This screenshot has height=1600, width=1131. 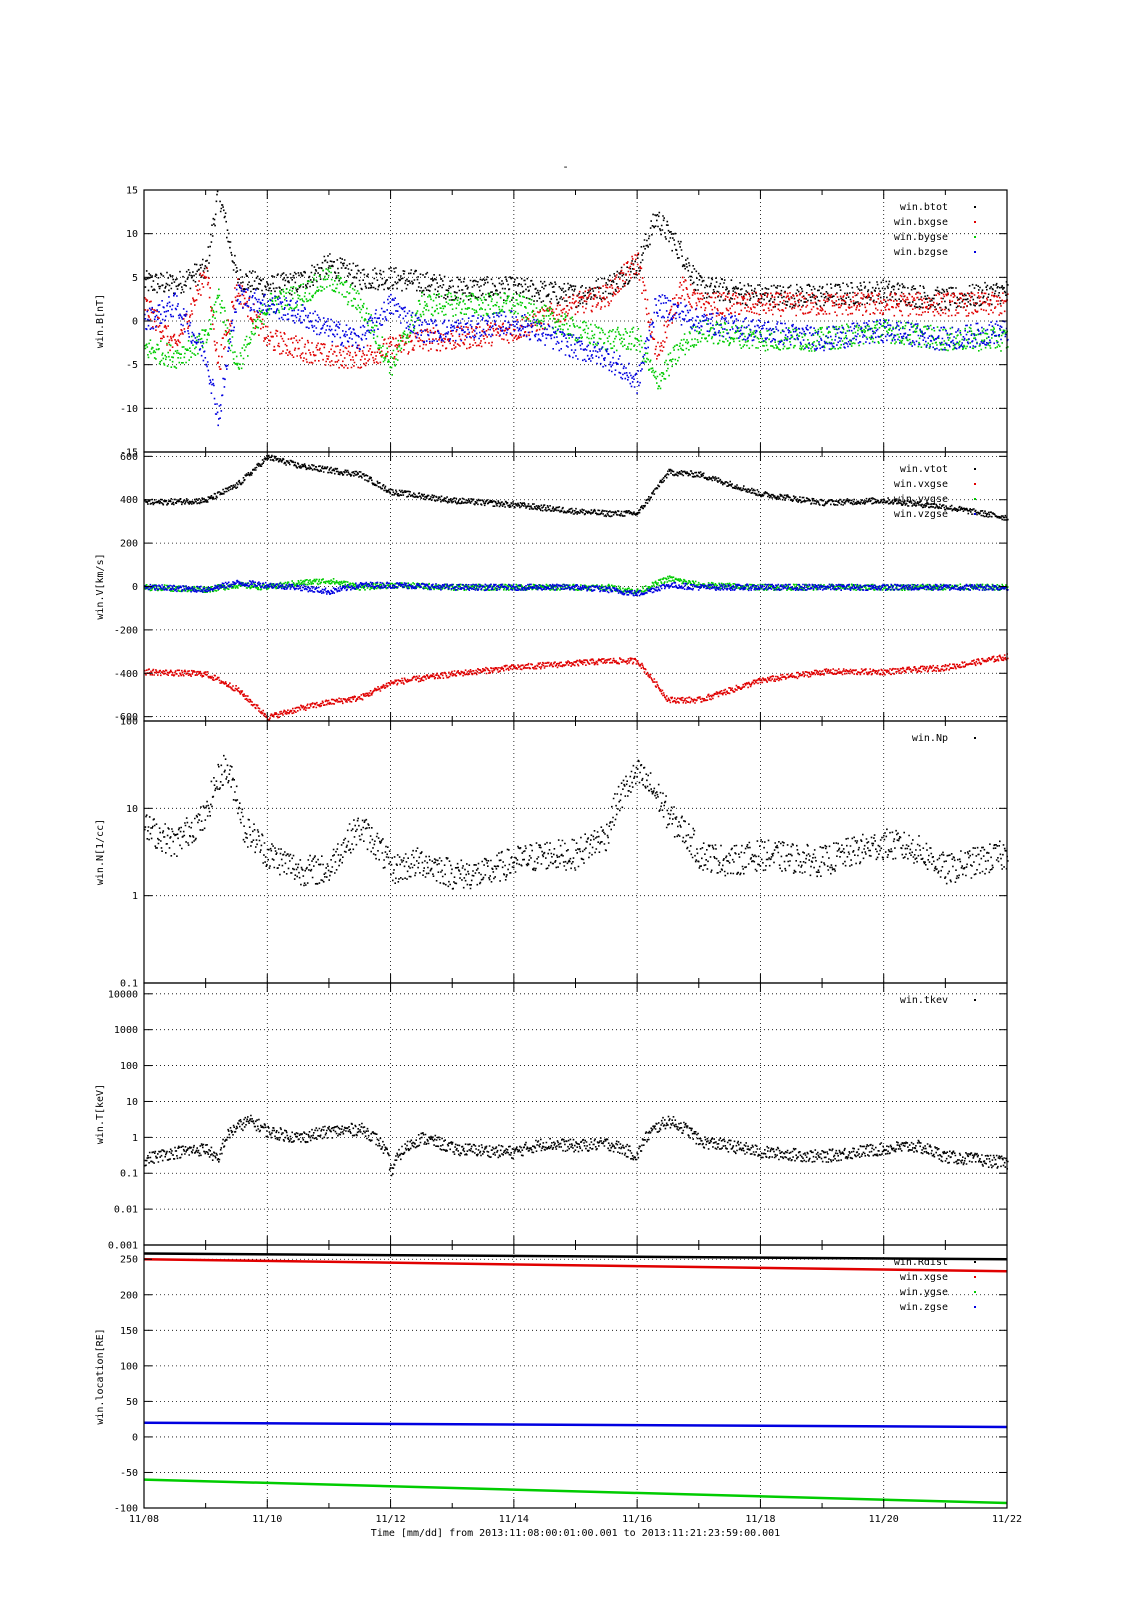 What do you see at coordinates (100, 1376) in the screenshot?
I see `y-axis-title: win.location[RE]` at bounding box center [100, 1376].